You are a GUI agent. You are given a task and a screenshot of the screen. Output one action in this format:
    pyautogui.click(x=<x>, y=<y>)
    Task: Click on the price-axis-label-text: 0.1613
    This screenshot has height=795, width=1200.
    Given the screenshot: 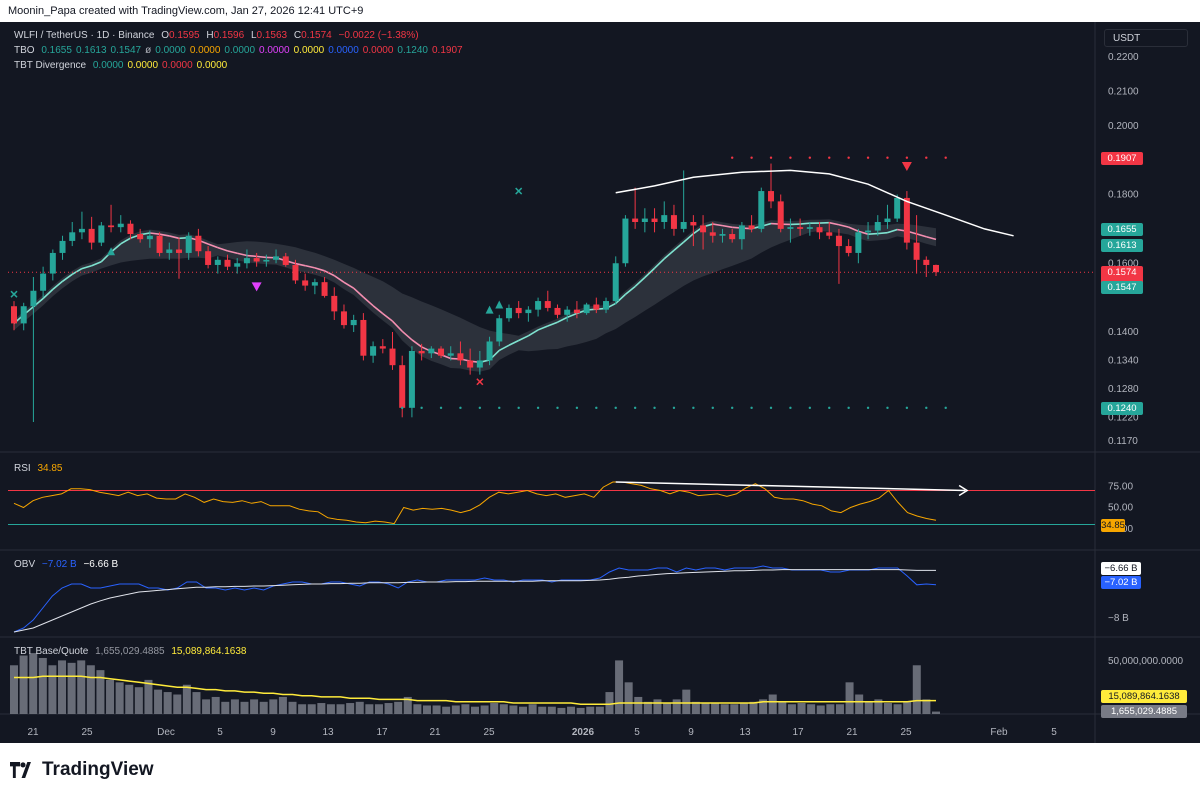 What is the action you would take?
    pyautogui.click(x=1122, y=245)
    